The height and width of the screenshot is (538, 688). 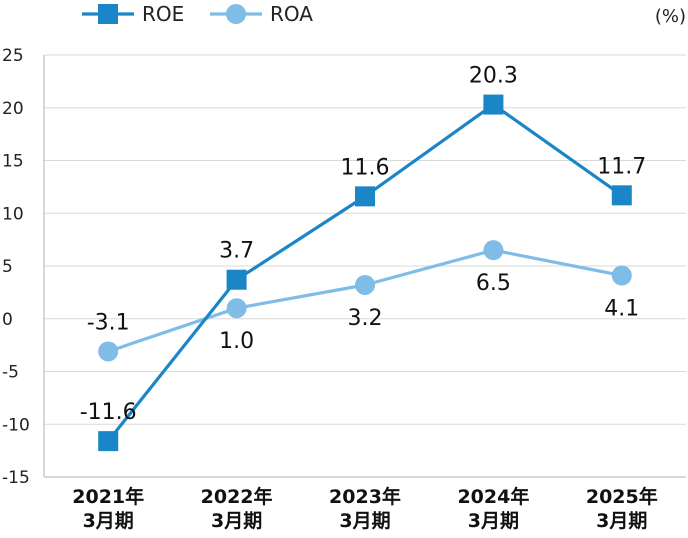 What do you see at coordinates (493, 496) in the screenshot?
I see `x-tick-label-line: 2024年` at bounding box center [493, 496].